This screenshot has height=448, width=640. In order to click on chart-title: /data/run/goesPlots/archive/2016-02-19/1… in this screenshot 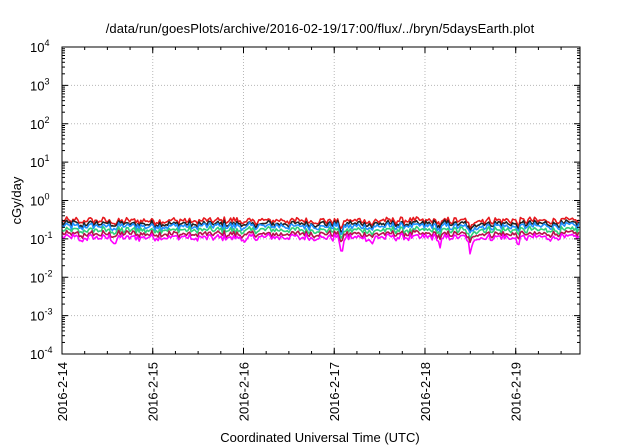, I will do `click(320, 28)`.